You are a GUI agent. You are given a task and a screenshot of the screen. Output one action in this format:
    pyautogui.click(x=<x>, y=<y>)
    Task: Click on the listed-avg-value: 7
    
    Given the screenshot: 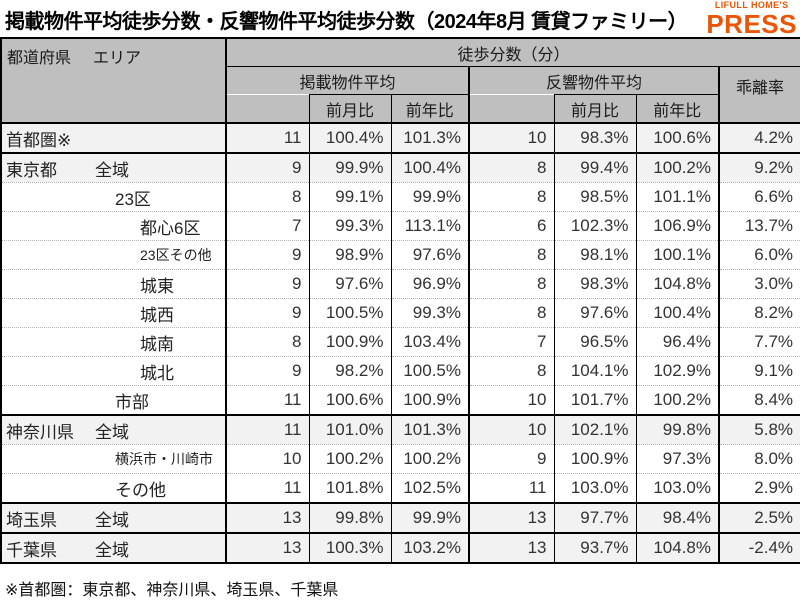 What is the action you would take?
    pyautogui.click(x=268, y=226)
    